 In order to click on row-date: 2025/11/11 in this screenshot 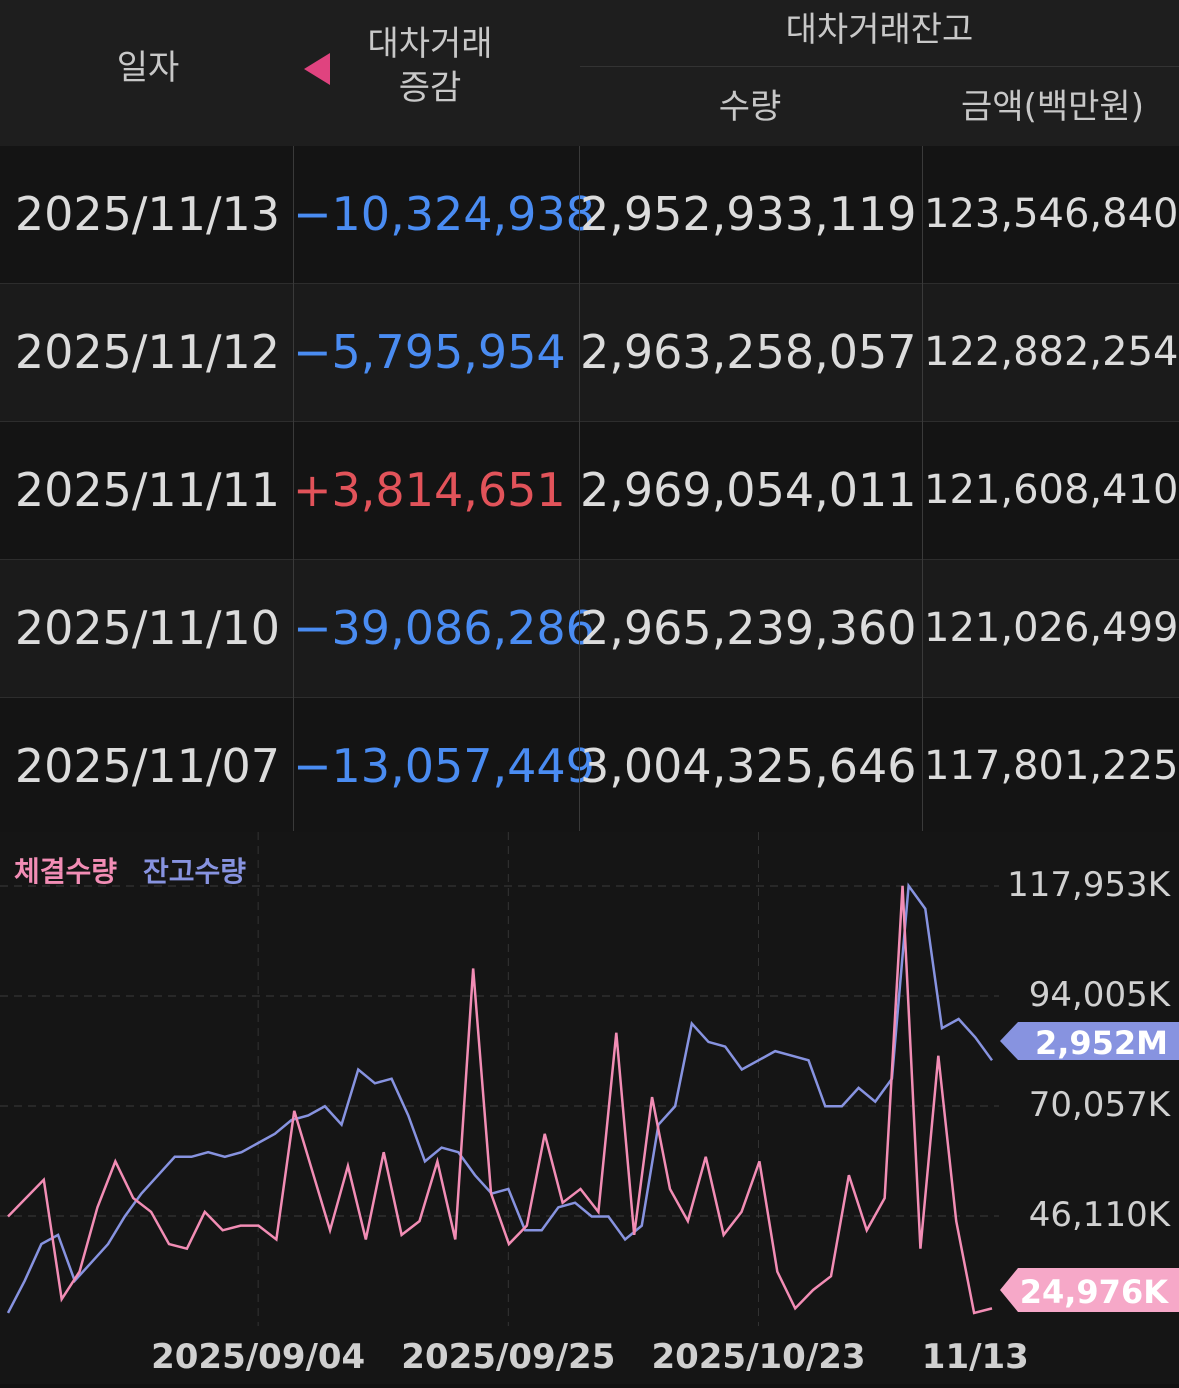, I will do `click(147, 490)`.